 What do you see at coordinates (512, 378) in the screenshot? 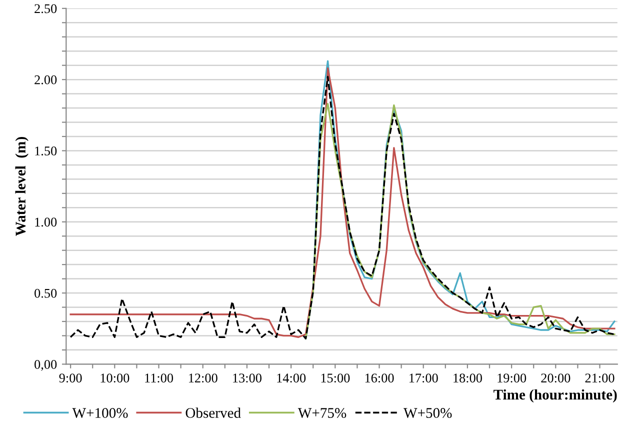
I see `x-tick-label: 19:00` at bounding box center [512, 378].